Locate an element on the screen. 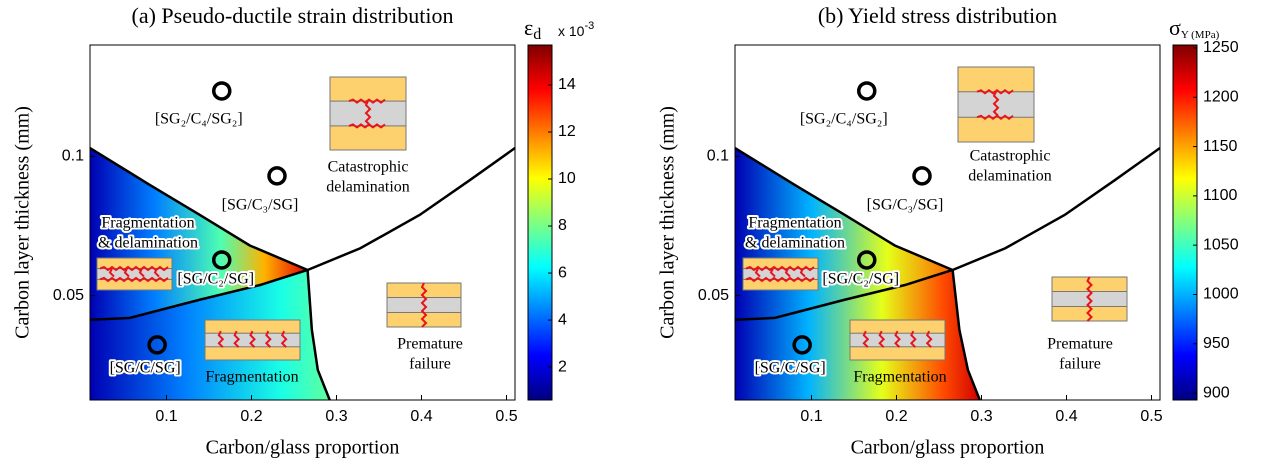 The width and height of the screenshot is (1277, 468). point-label: [SG₂/C₄/SG₂] is located at coordinates (199, 119).